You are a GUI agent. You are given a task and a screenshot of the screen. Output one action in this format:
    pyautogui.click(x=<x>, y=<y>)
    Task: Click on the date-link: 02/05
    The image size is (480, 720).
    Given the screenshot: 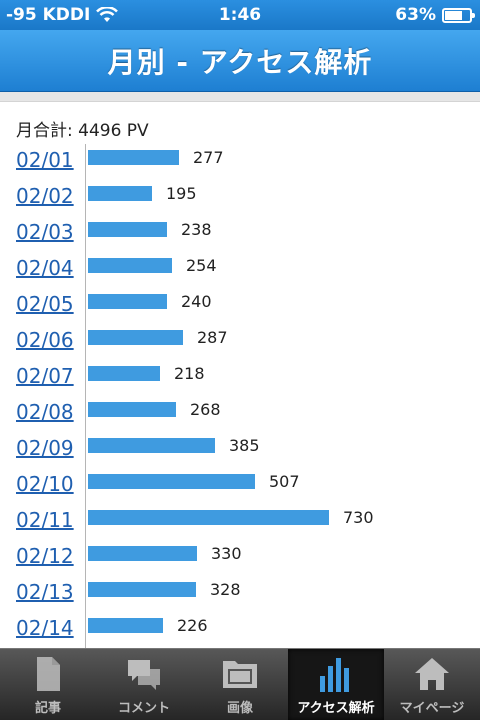 What is the action you would take?
    pyautogui.click(x=45, y=304)
    